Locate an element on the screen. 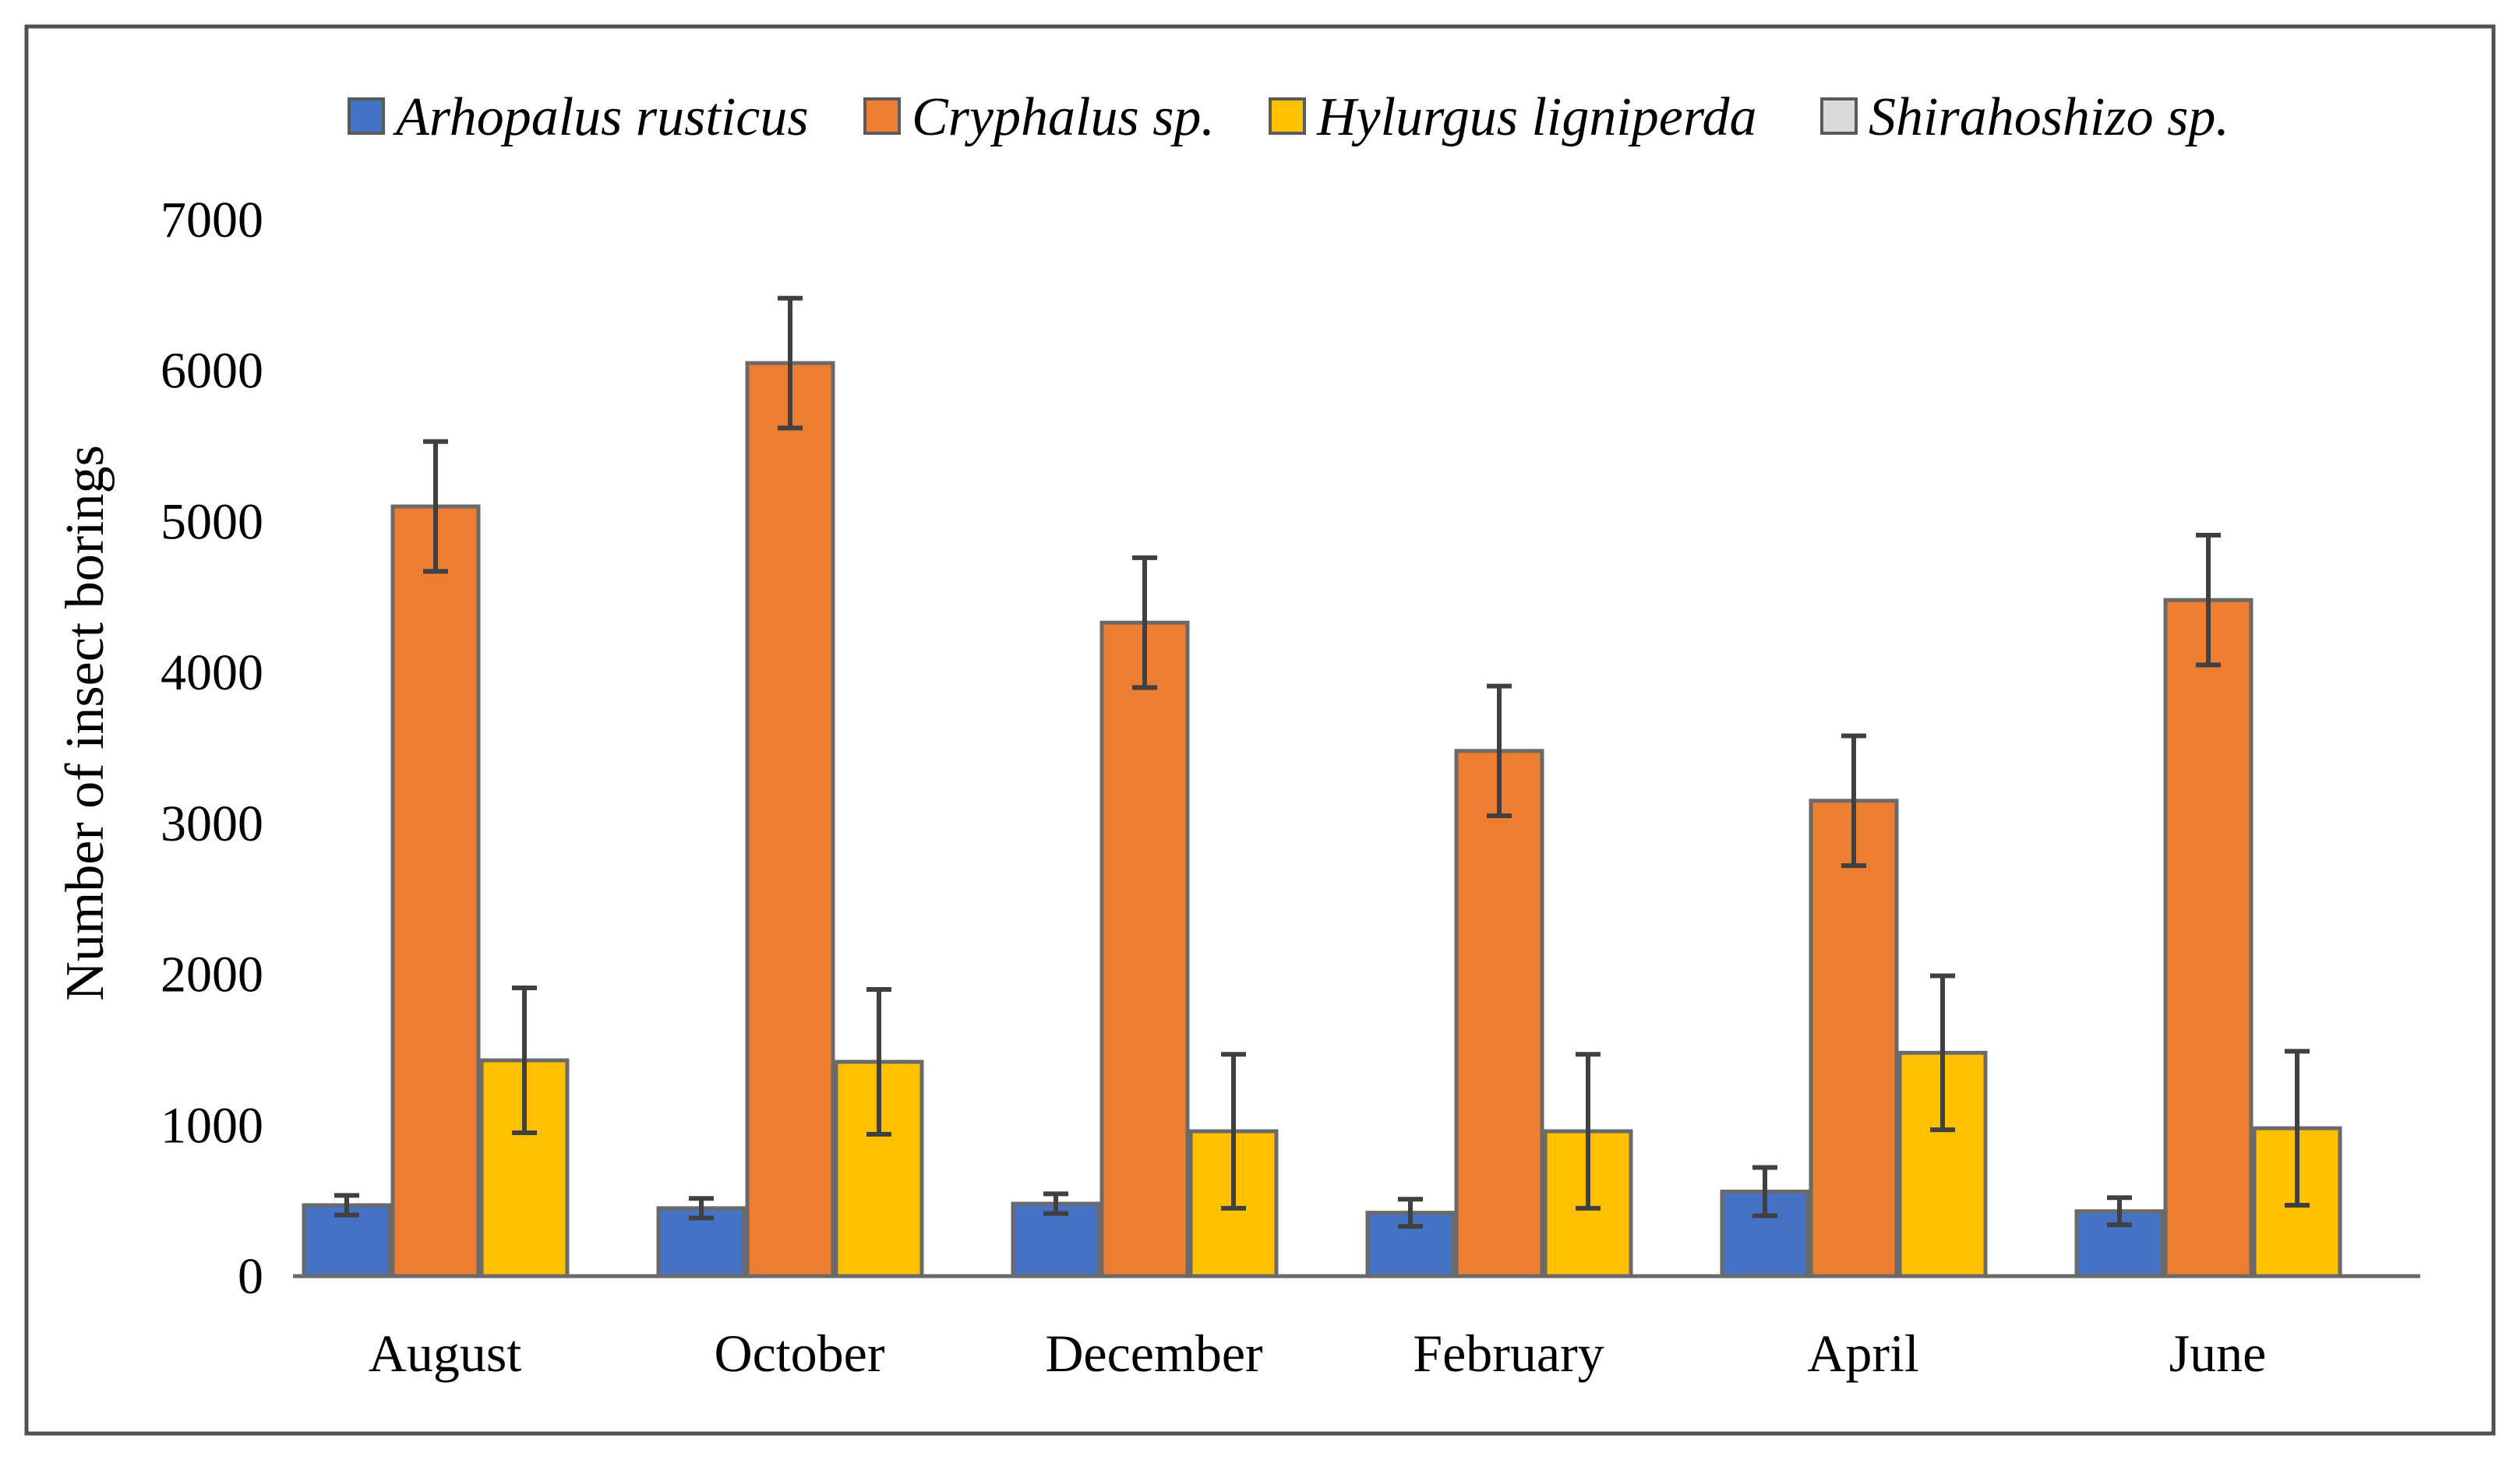 The image size is (2520, 1460). legend-item: Arhopalus rusticus is located at coordinates (579, 117).